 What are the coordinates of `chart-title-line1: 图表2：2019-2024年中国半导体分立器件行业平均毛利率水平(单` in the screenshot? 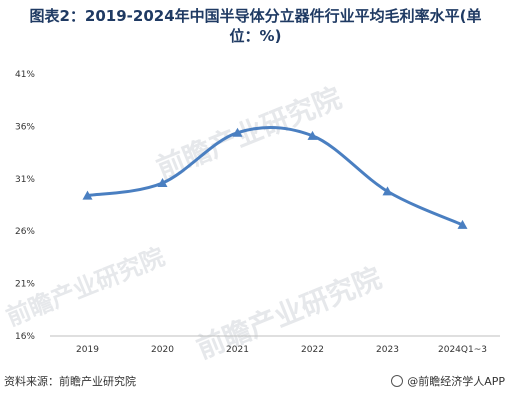 It's located at (255, 16).